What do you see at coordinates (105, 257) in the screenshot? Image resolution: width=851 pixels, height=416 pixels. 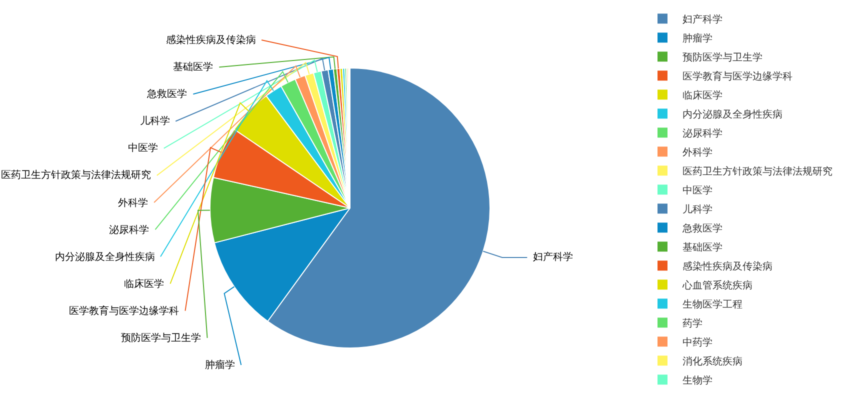 I see `slice-label: 内分泌腺及全身性疾病` at bounding box center [105, 257].